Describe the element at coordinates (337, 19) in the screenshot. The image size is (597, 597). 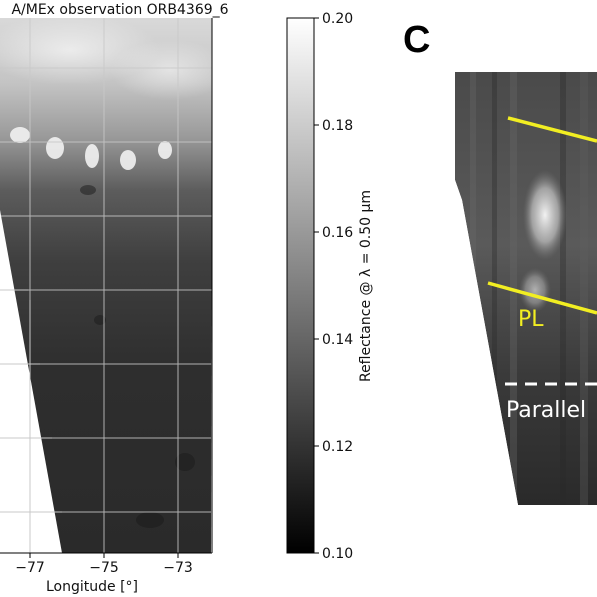
I see `colorbar-tick-label: 0.20` at that location.